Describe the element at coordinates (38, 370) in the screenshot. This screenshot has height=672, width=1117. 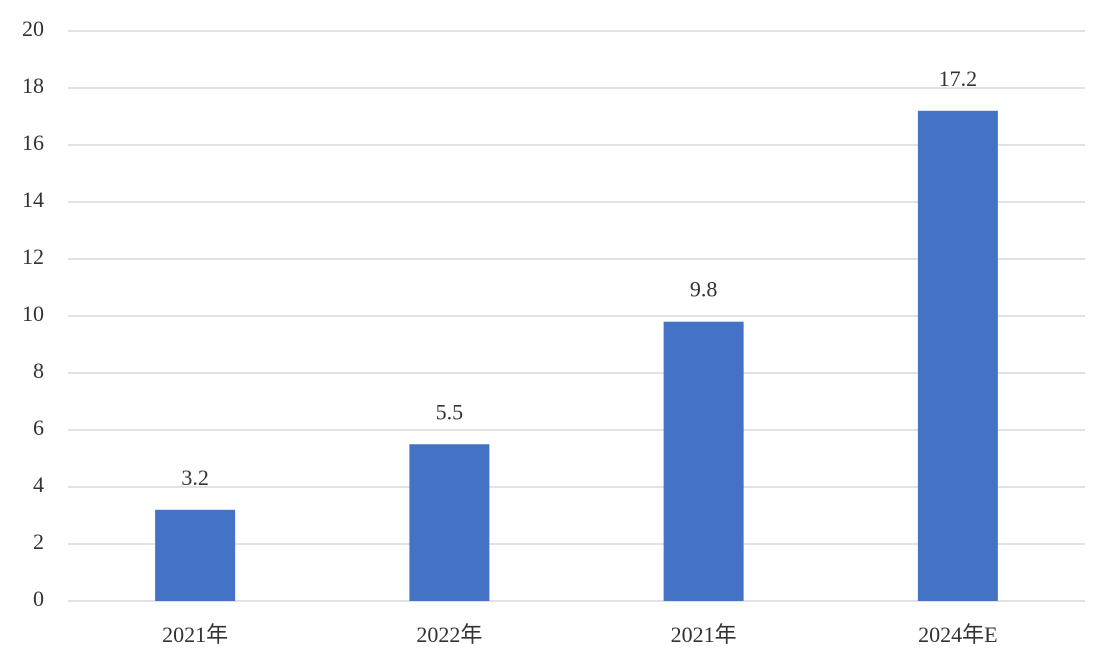
I see `y-tick-label: 8` at that location.